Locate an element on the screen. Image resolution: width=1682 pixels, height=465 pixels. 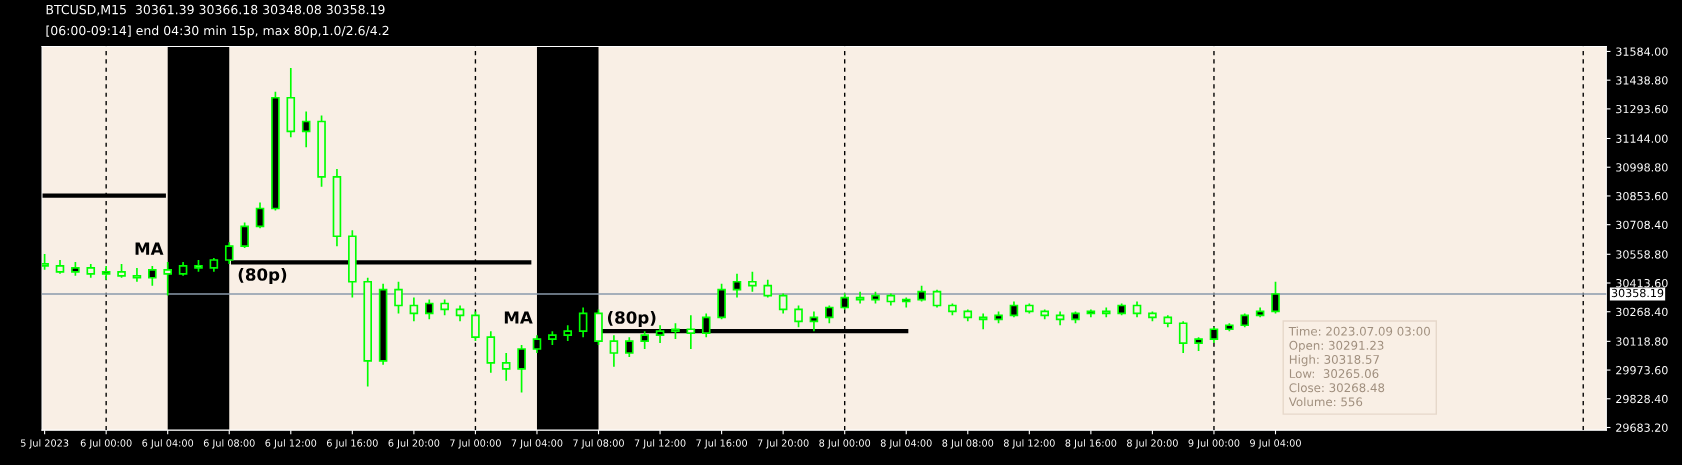
x-tick-label: 6 Jul 00:00 is located at coordinates (106, 444).